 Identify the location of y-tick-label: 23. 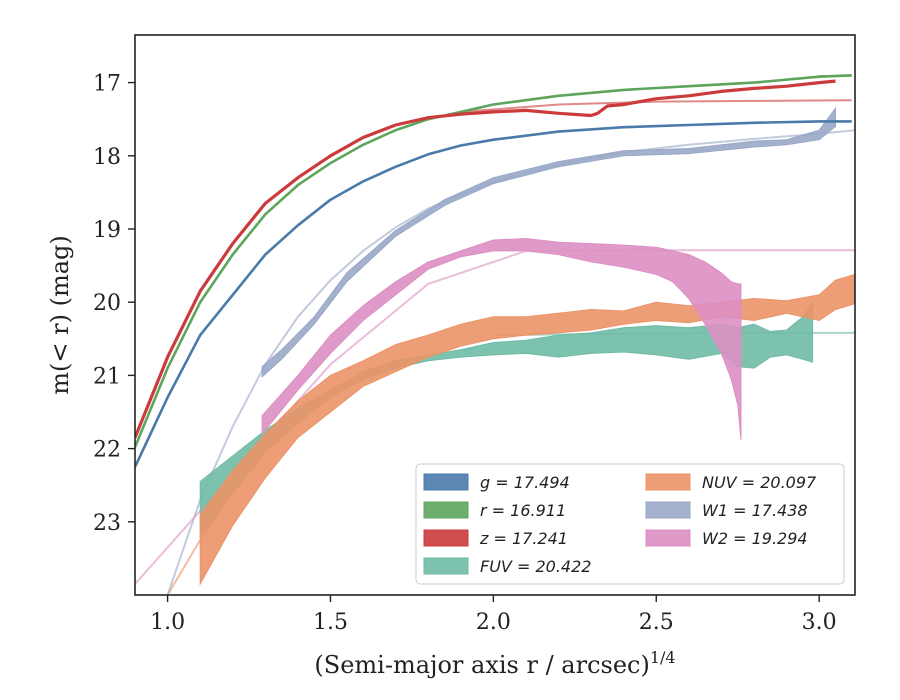
(107, 523).